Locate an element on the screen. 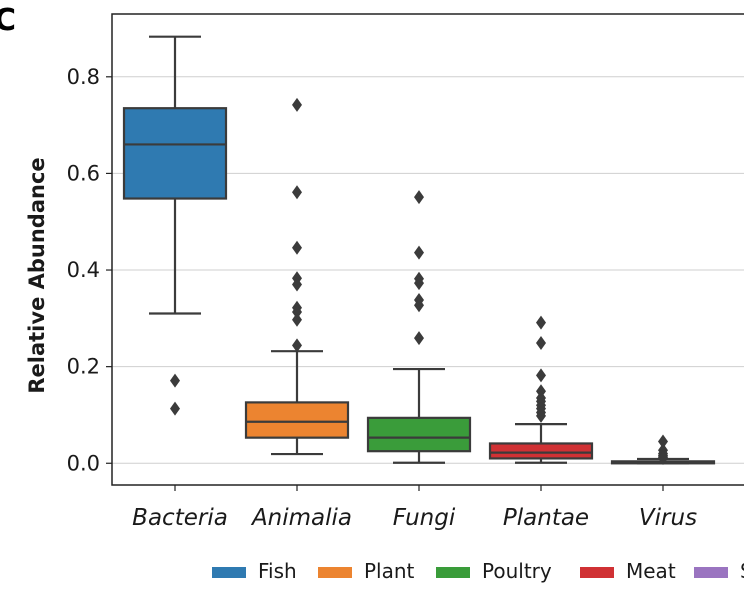 Image resolution: width=744 pixels, height=599 pixels. legend-label: Poultry is located at coordinates (517, 571).